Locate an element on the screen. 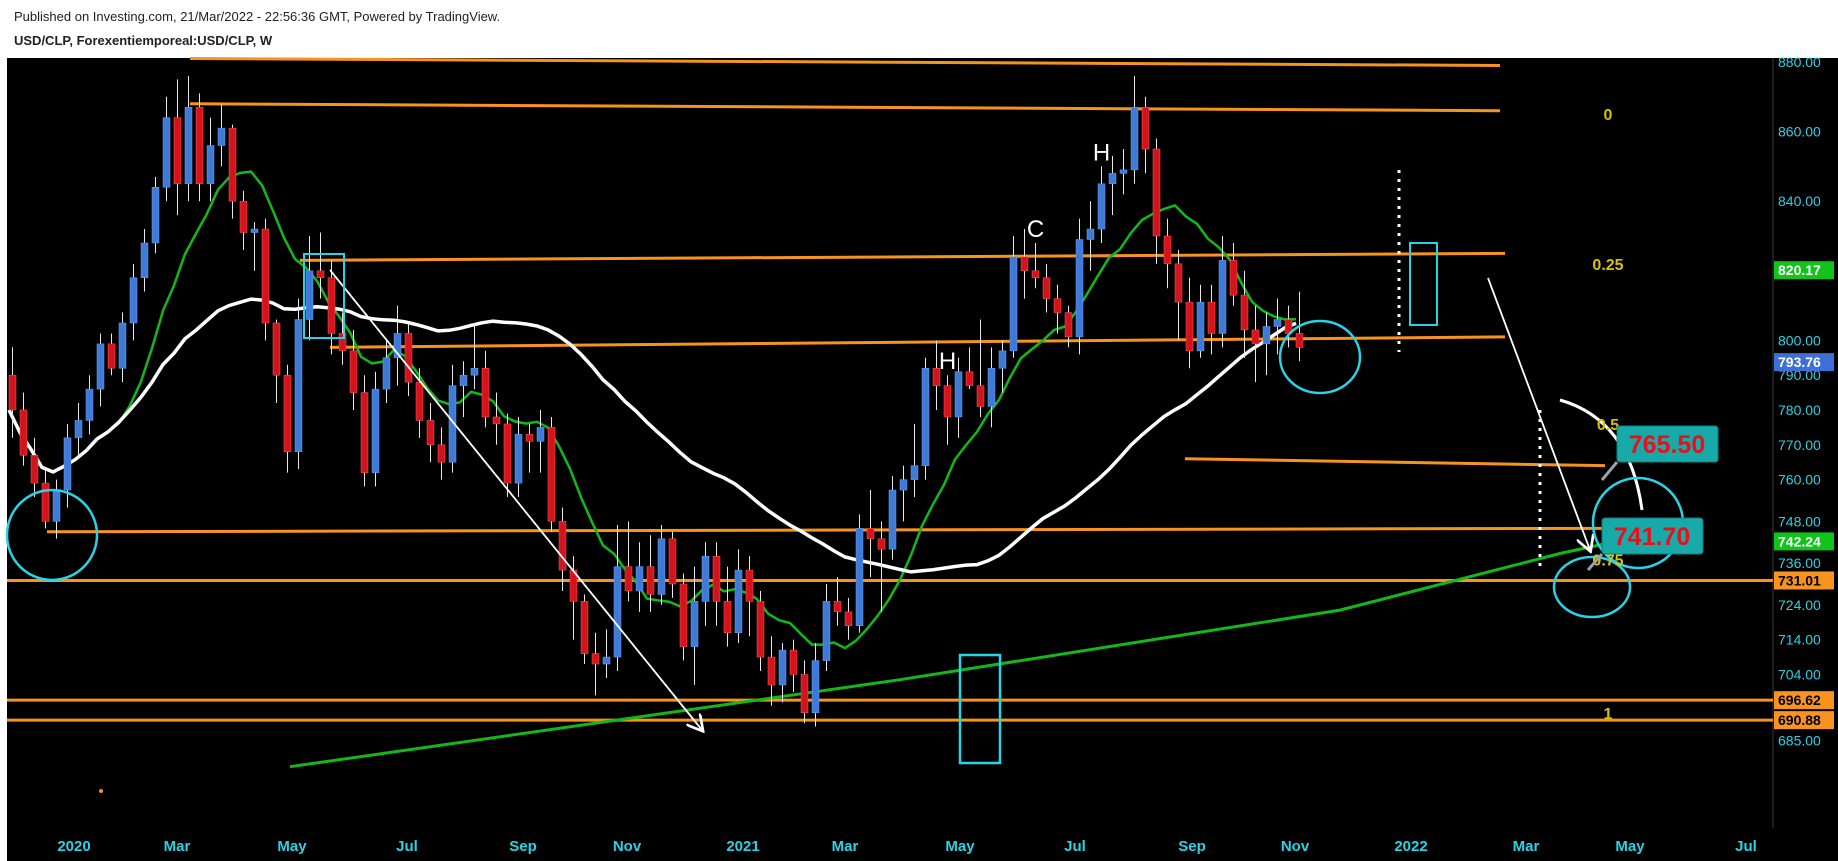 The height and width of the screenshot is (861, 1838). callout-label: 741.70 is located at coordinates (1652, 537).